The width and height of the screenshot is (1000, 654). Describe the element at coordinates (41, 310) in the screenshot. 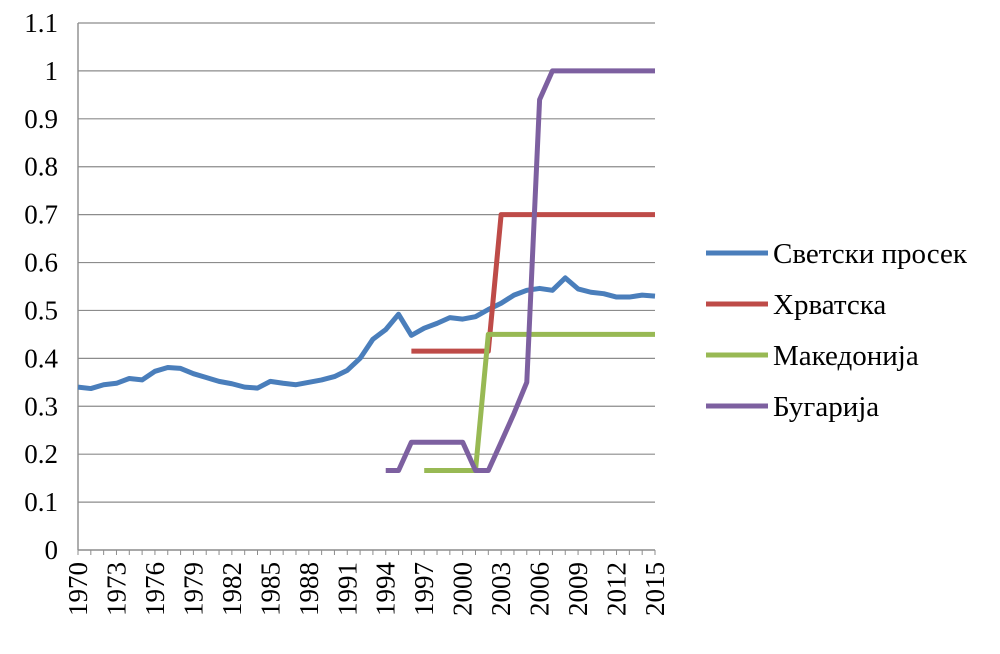

I see `y-tick-label: 0.5` at that location.